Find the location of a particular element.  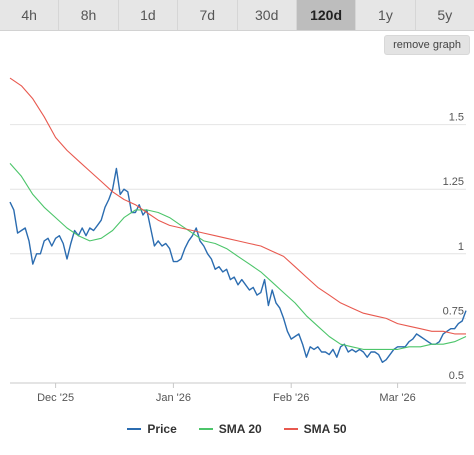

legend-item-sma50: SMA 50 is located at coordinates (315, 429).